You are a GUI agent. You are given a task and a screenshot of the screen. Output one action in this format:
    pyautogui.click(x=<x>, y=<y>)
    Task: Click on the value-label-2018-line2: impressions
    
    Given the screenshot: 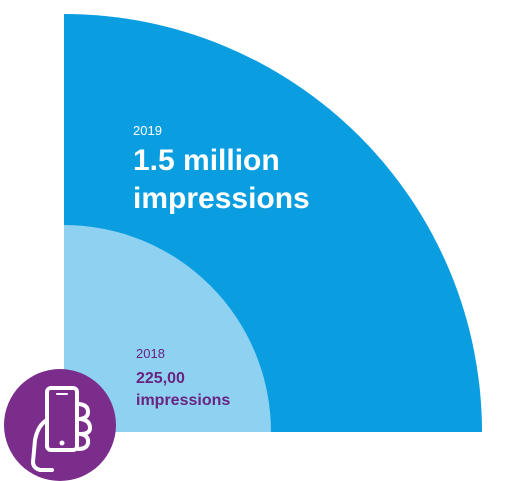 What is the action you would take?
    pyautogui.click(x=183, y=400)
    